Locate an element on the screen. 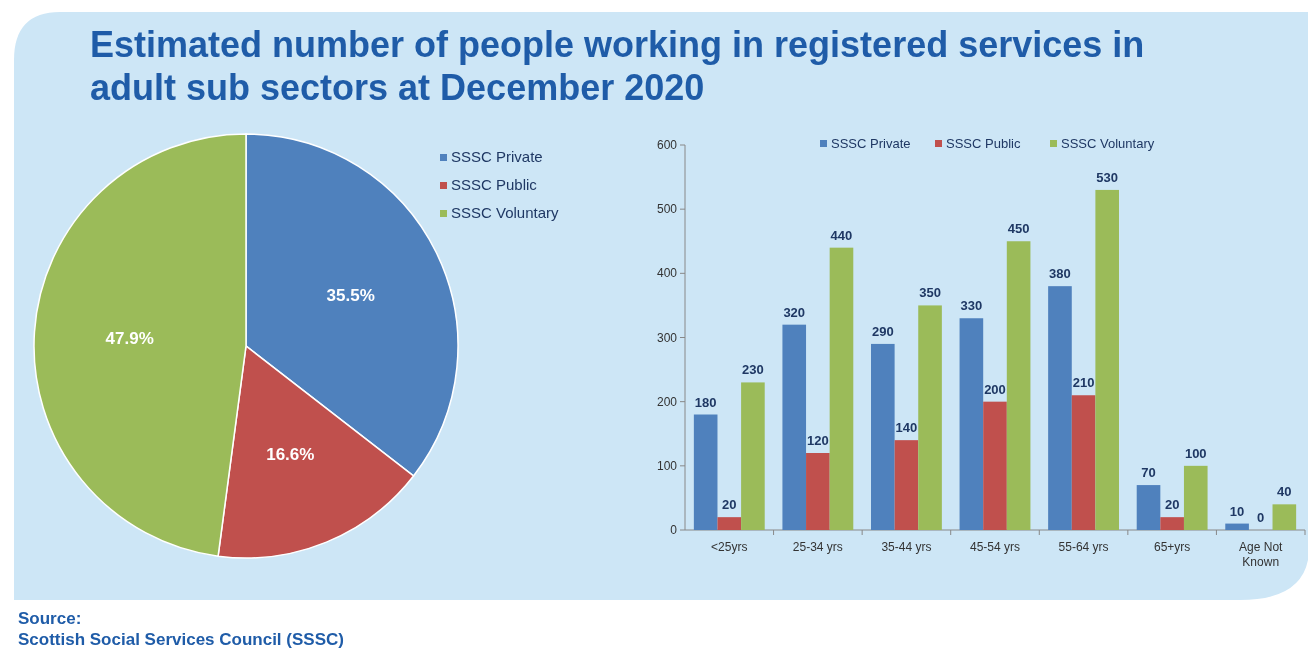 This screenshot has width=1308, height=652. y-tick-label: 200 is located at coordinates (667, 401).